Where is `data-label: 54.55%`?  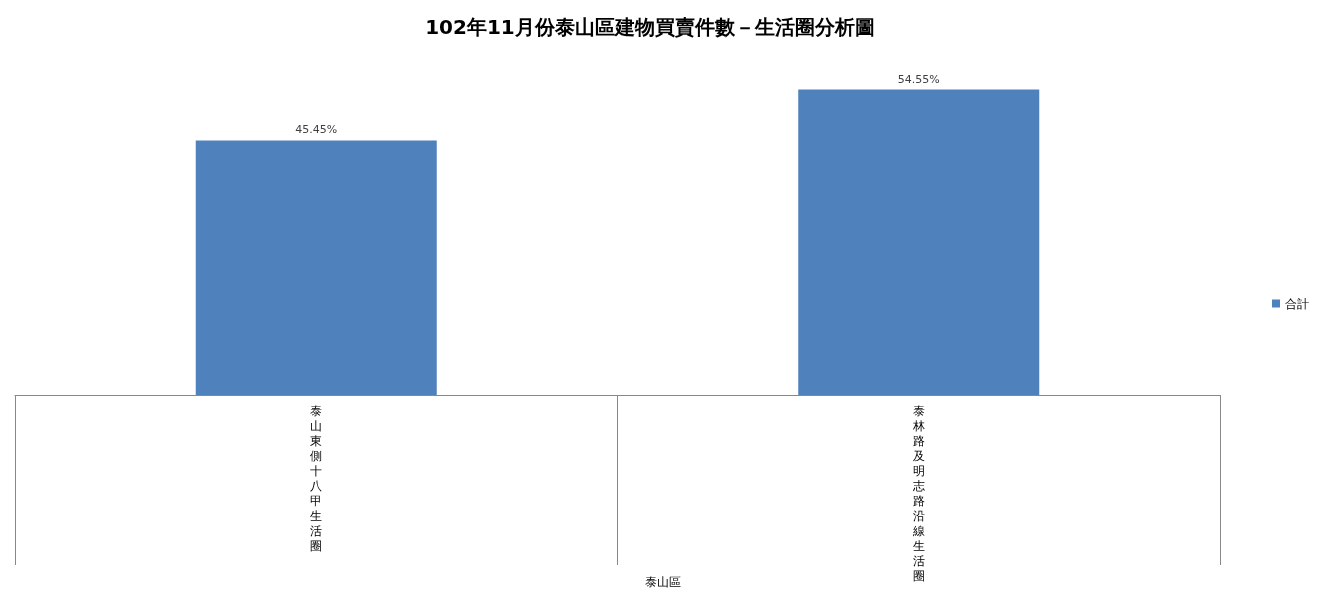 data-label: 54.55% is located at coordinates (918, 79).